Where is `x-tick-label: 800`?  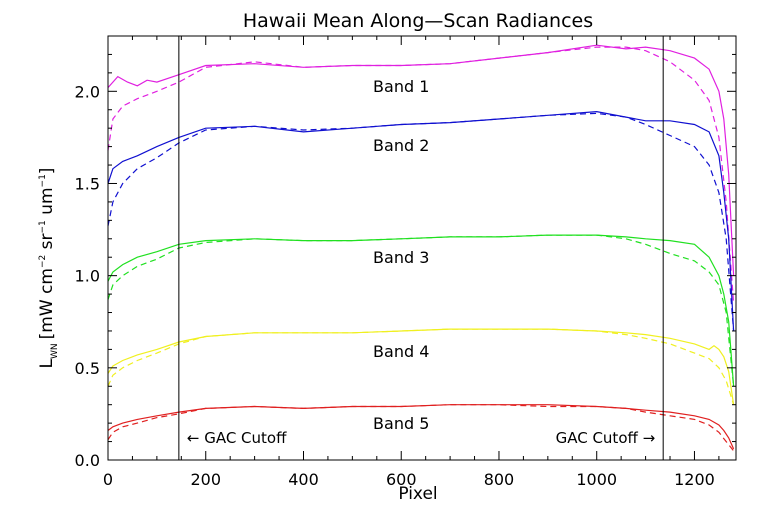 x-tick-label: 800 is located at coordinates (499, 479).